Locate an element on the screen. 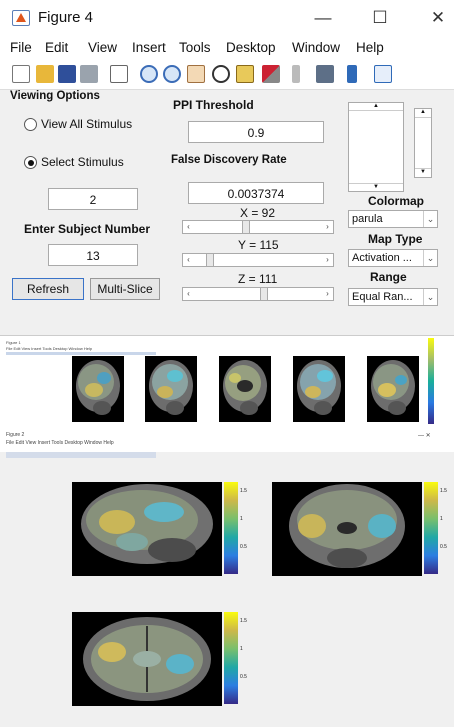 Image resolution: width=454 pixels, height=727 pixels. coronal-colorbar is located at coordinates (431, 528).